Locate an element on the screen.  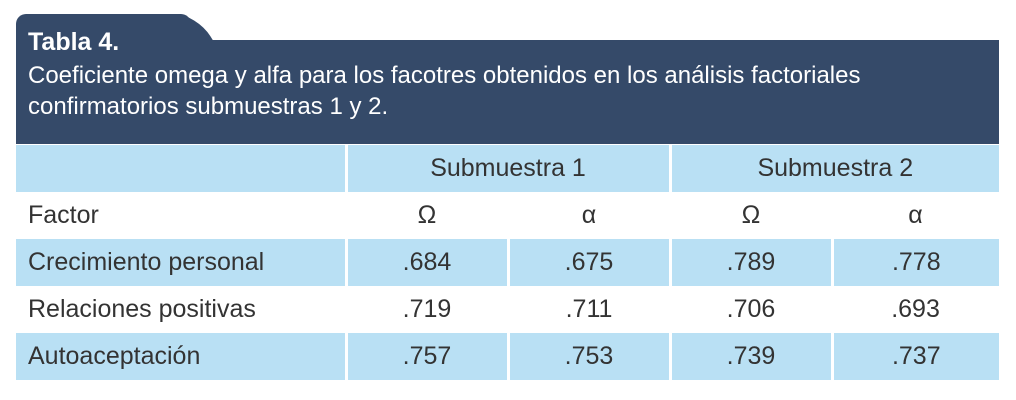
table-row: Relaciones positivas .719 .711 .706 .693 is located at coordinates (507, 309).